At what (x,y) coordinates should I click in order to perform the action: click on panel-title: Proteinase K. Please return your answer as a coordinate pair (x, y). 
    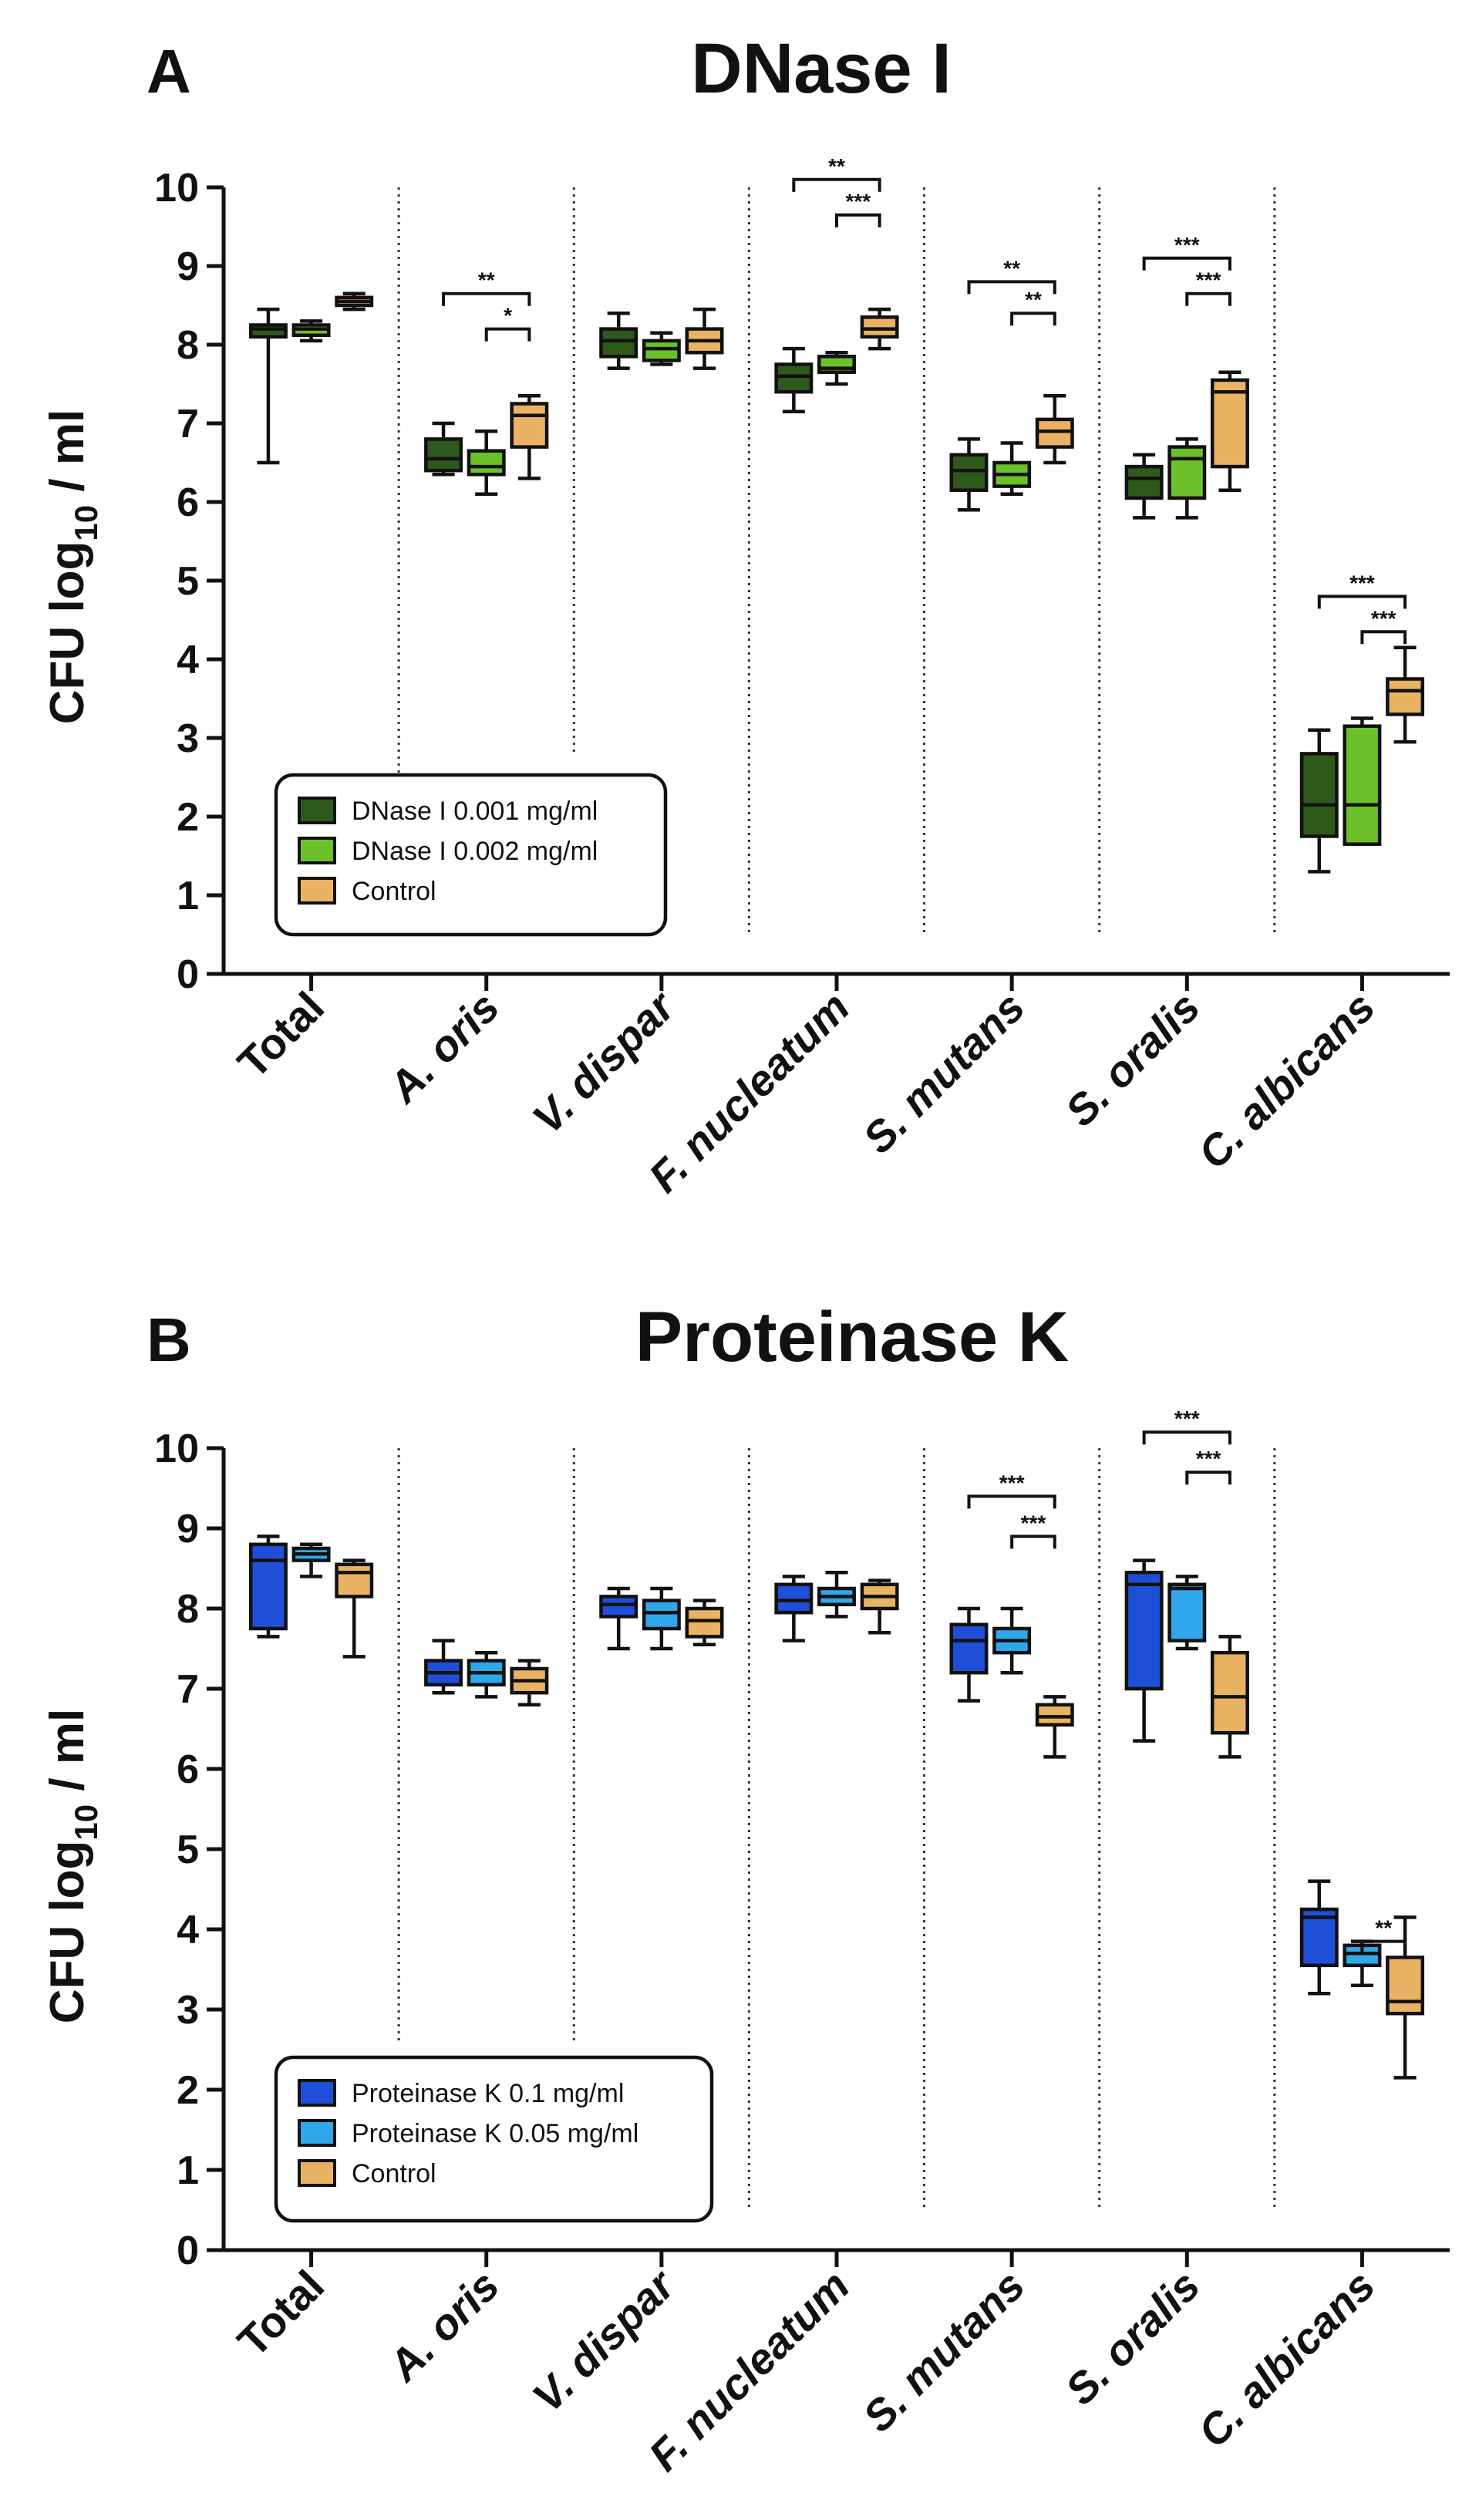
    Looking at the image, I should click on (852, 1337).